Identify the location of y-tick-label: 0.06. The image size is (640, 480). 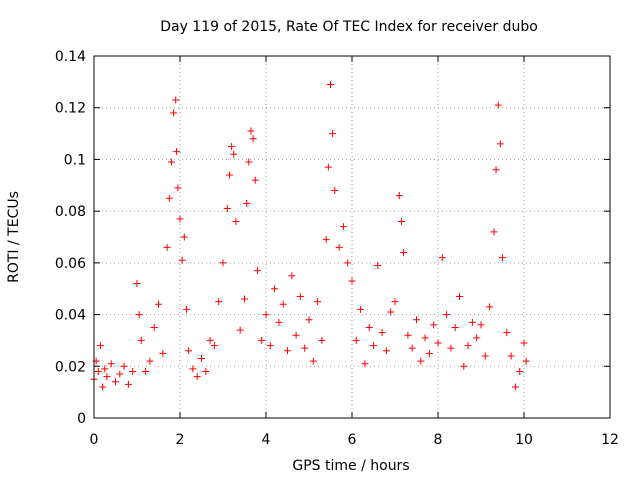
(70, 264).